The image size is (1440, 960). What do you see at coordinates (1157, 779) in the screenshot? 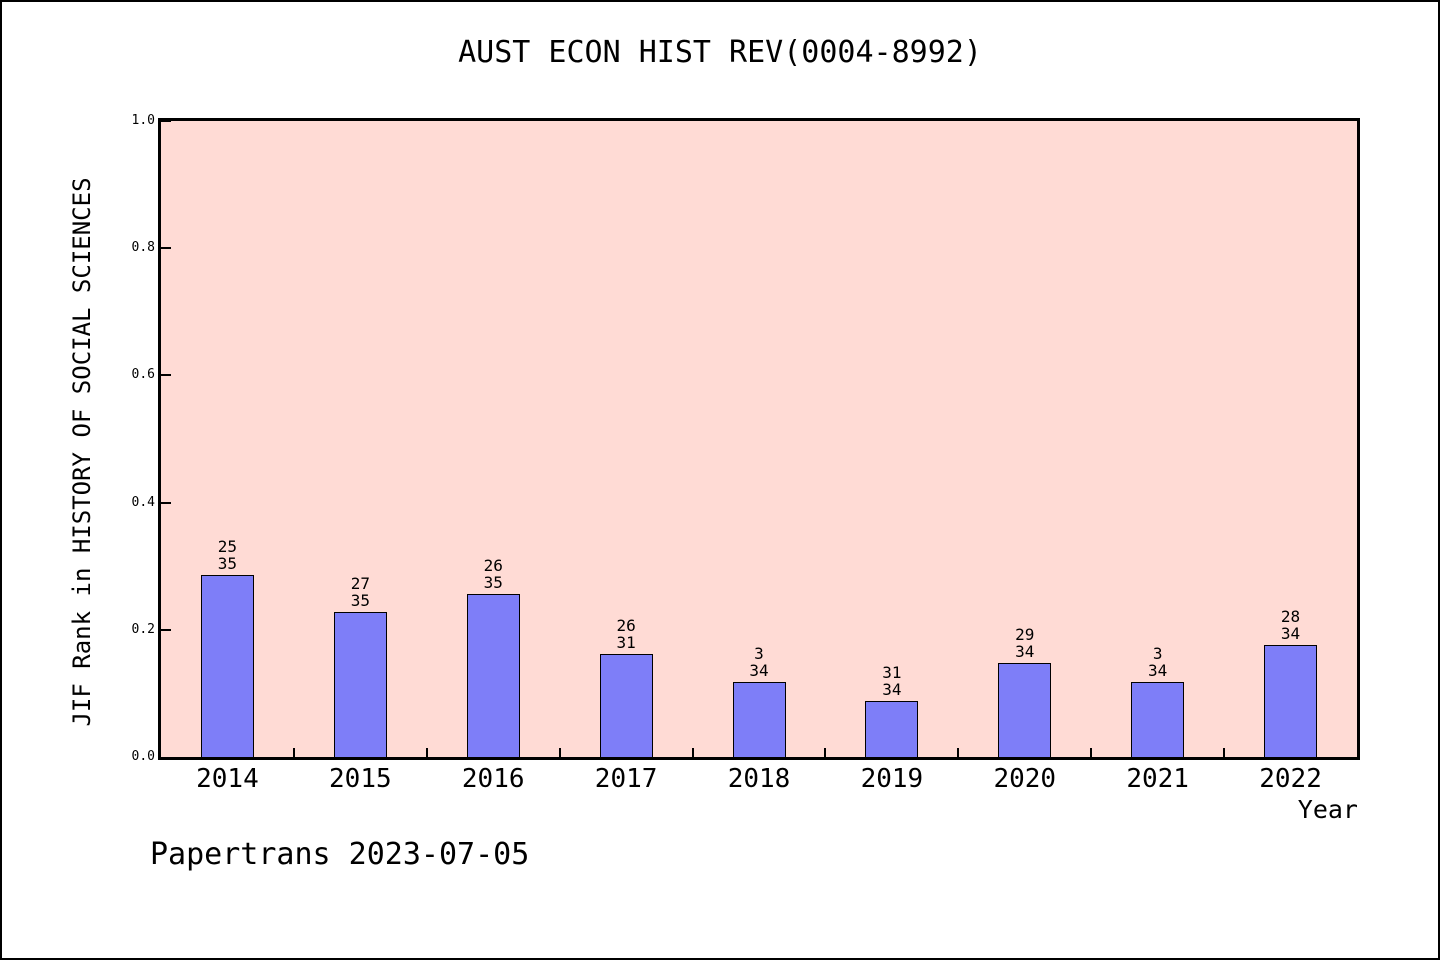
I see `x-tick-label: 2021` at bounding box center [1157, 779].